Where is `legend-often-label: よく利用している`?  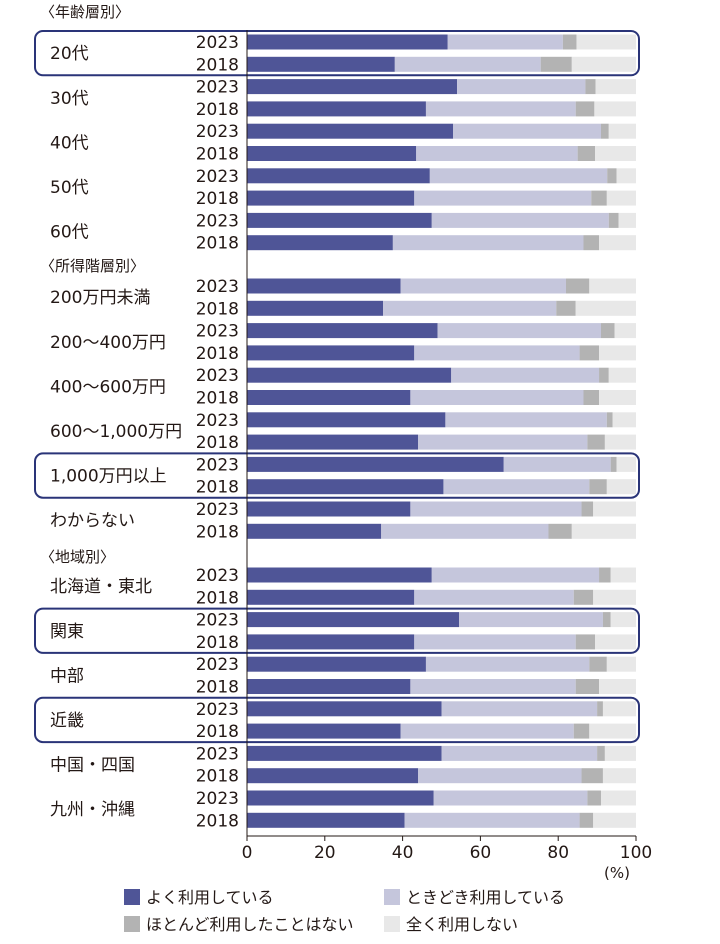 legend-often-label: よく利用している is located at coordinates (210, 897).